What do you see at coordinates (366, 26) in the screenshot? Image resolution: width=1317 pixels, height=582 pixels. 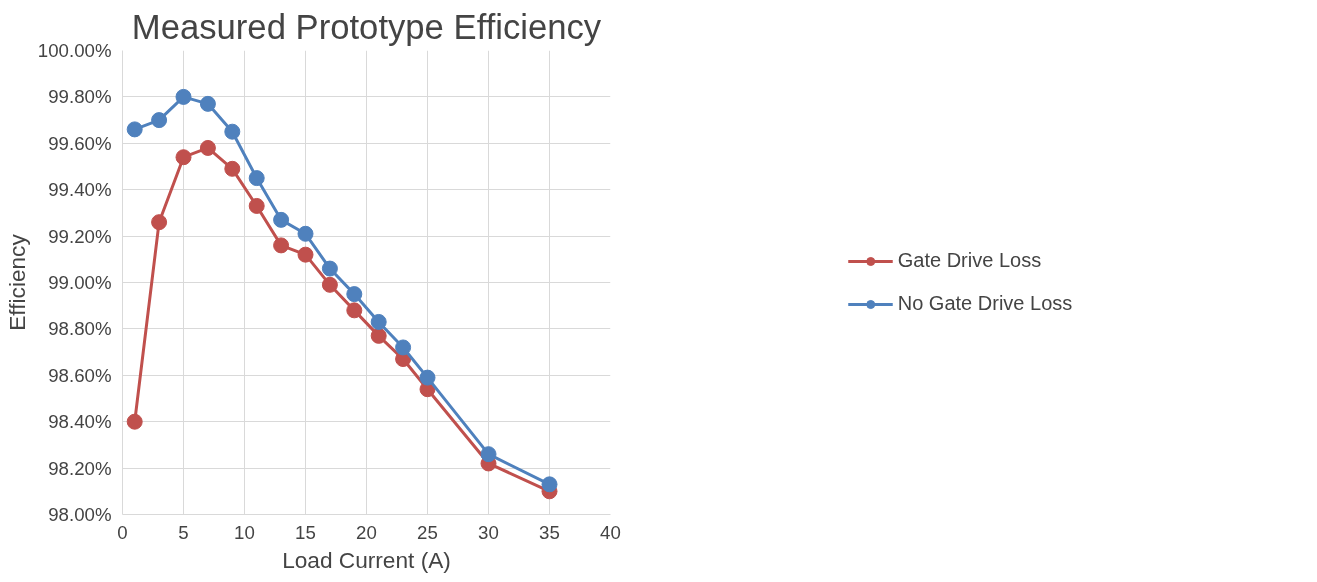 I see `chart-title: Measured Prototype Efficiency` at bounding box center [366, 26].